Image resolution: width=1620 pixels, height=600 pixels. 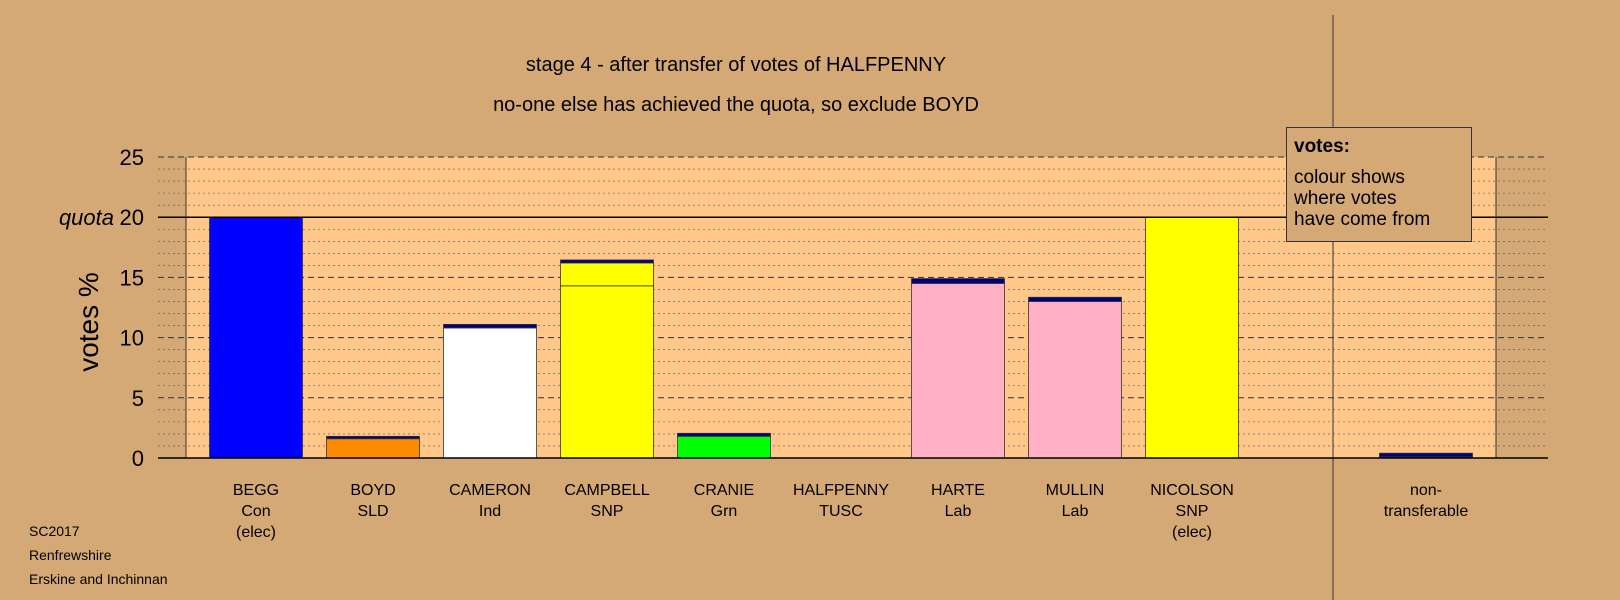 What do you see at coordinates (138, 398) in the screenshot?
I see `y-tick-label: 5` at bounding box center [138, 398].